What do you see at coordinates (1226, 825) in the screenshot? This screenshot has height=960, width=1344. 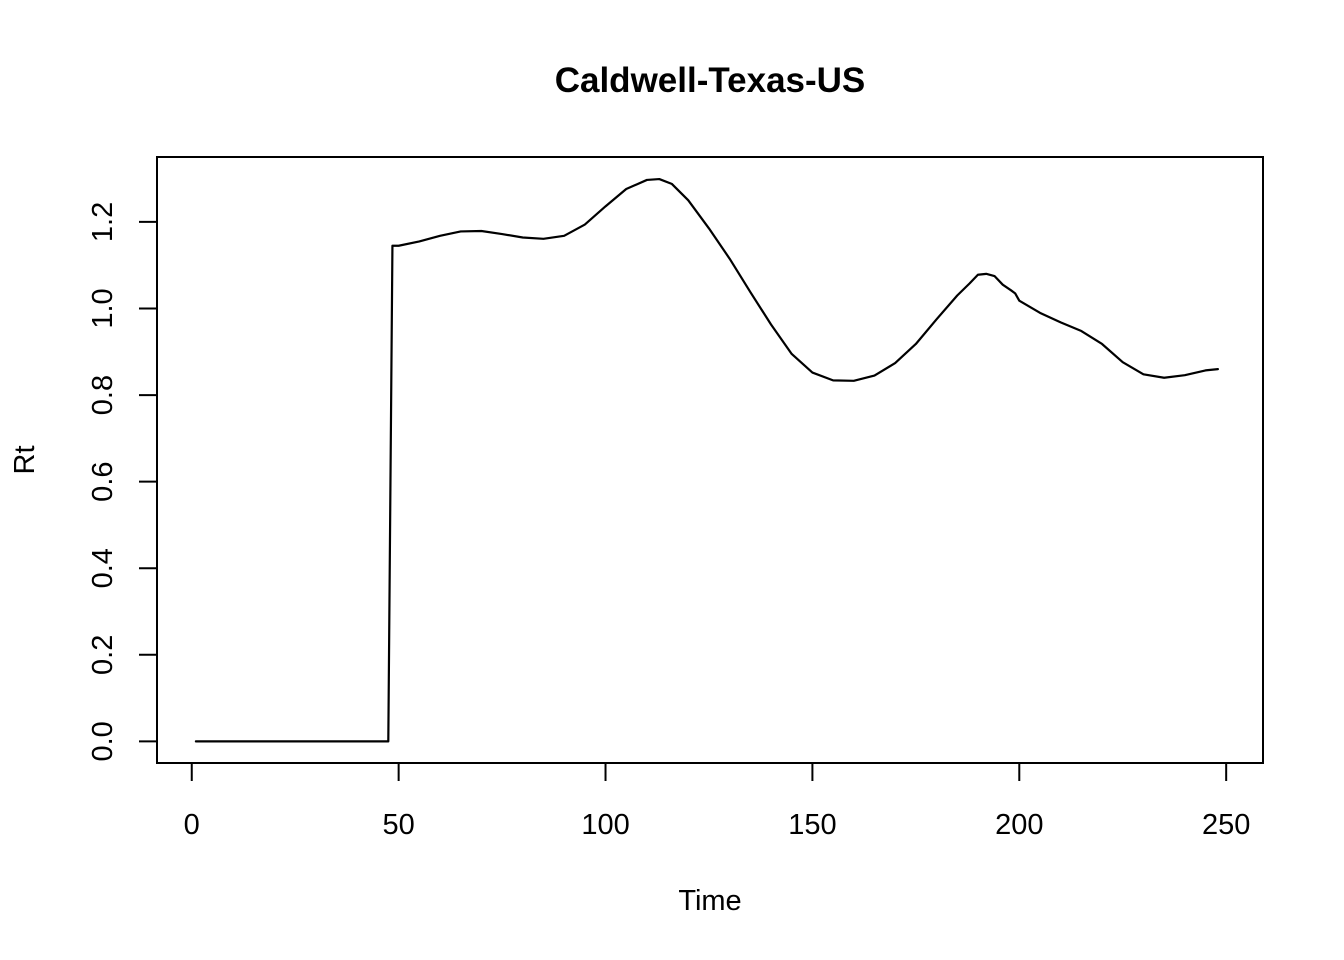 I see `x-tick-label: 250` at bounding box center [1226, 825].